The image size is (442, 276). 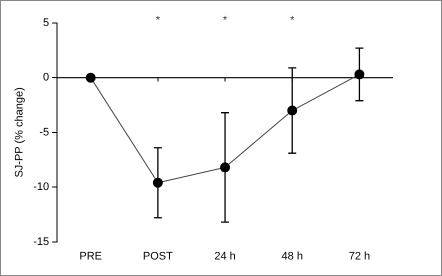 I want to click on y-tick-label: 5, so click(x=46, y=23).